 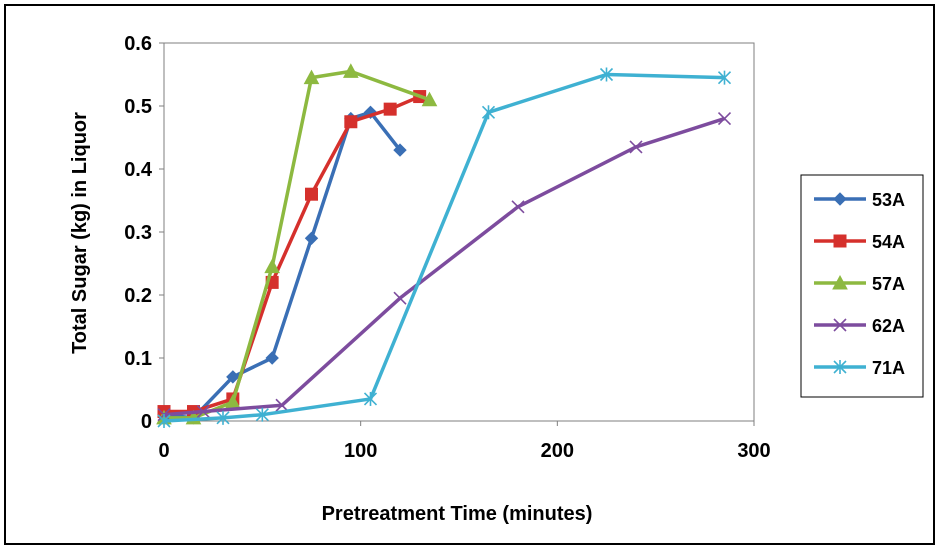 What do you see at coordinates (138, 170) in the screenshot?
I see `y-tick-label: 0.4` at bounding box center [138, 170].